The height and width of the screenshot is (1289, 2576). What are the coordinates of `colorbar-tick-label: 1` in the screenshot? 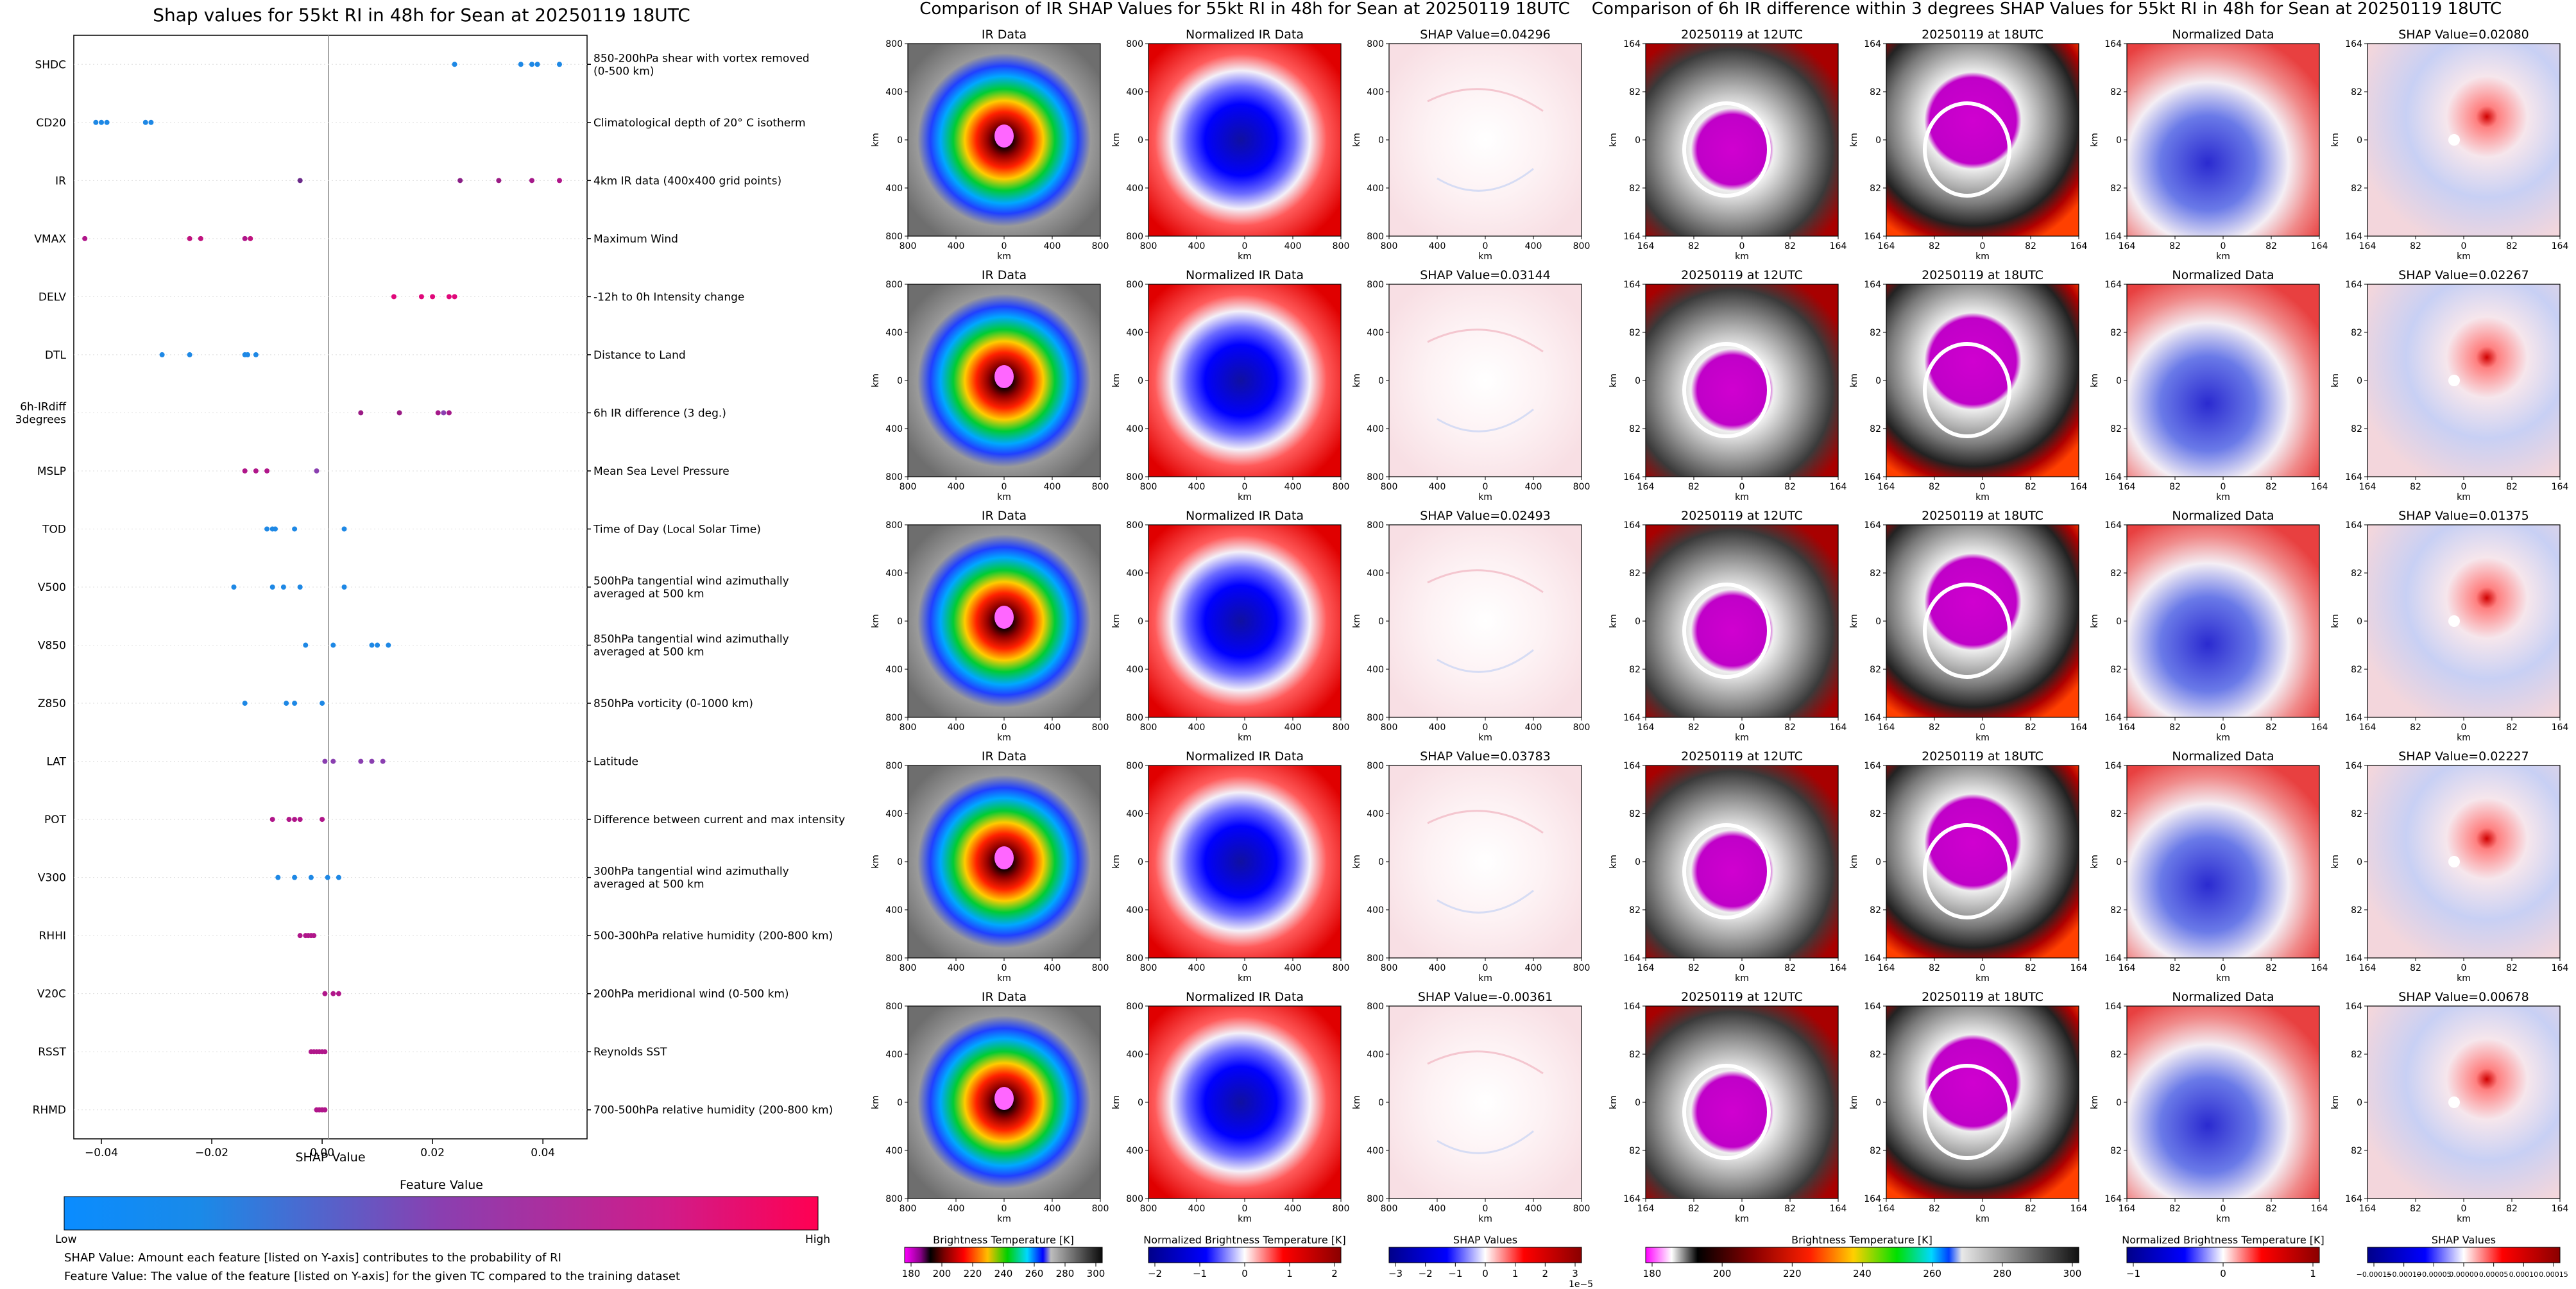 It's located at (1515, 1273).